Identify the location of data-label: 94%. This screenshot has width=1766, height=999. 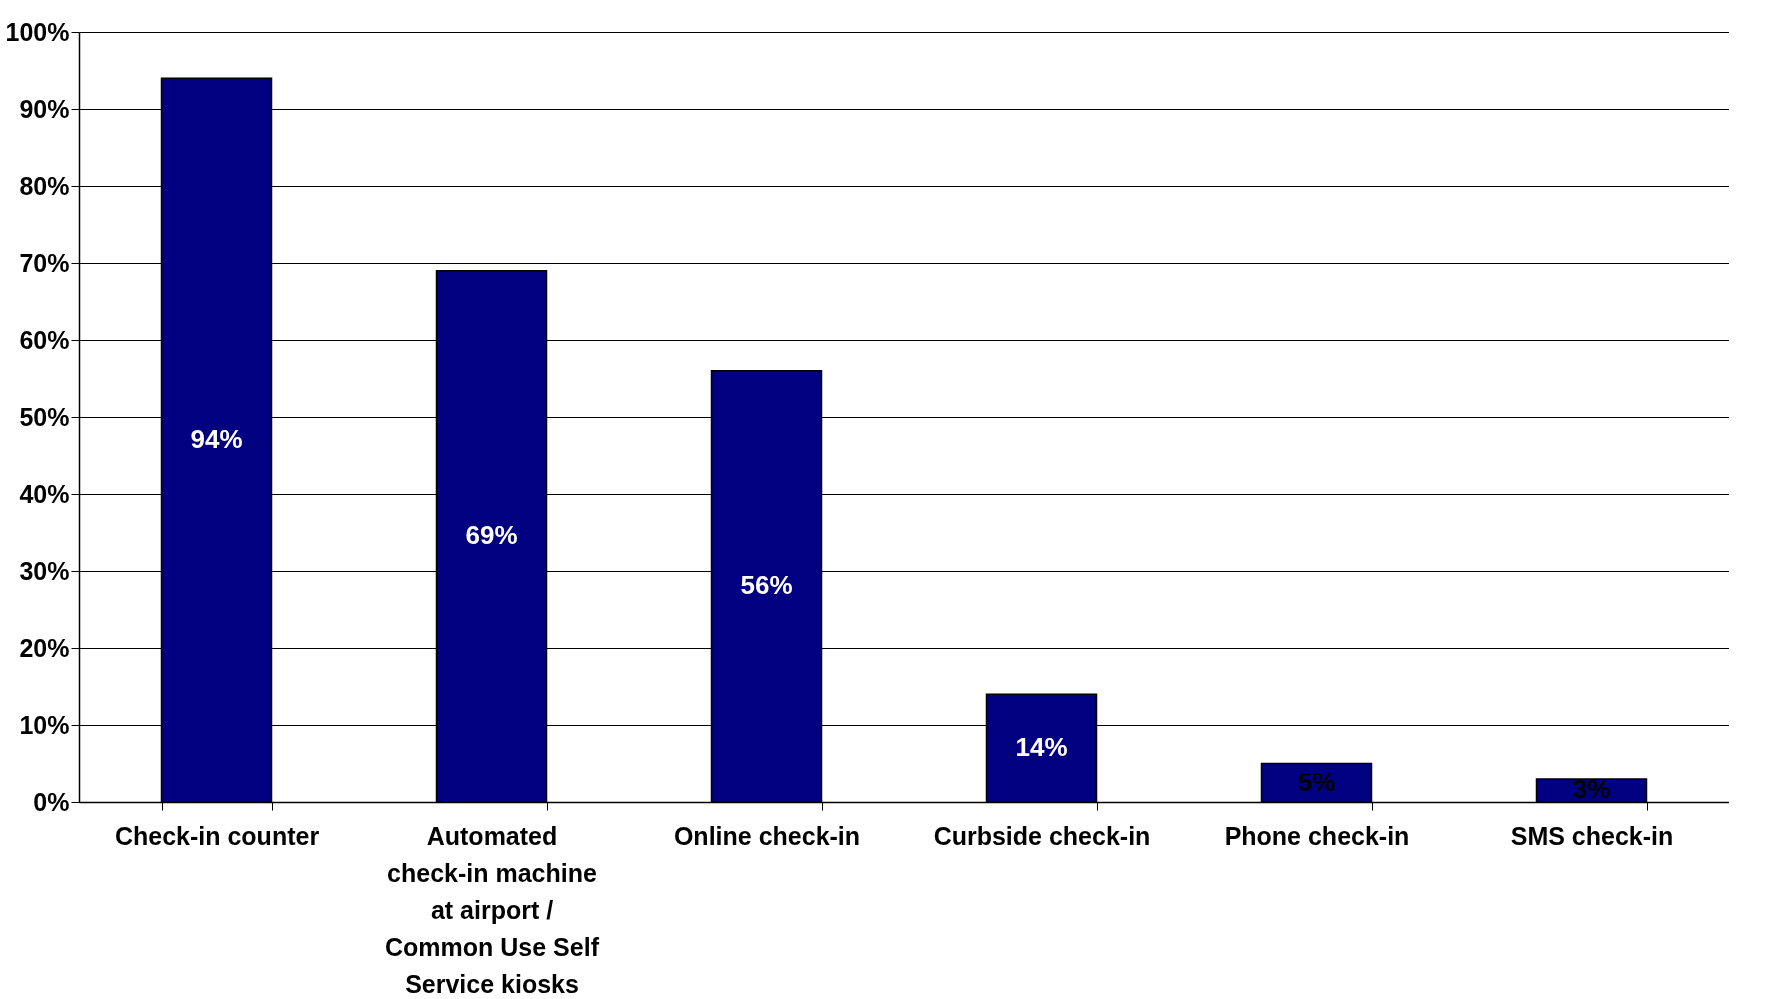
(216, 439).